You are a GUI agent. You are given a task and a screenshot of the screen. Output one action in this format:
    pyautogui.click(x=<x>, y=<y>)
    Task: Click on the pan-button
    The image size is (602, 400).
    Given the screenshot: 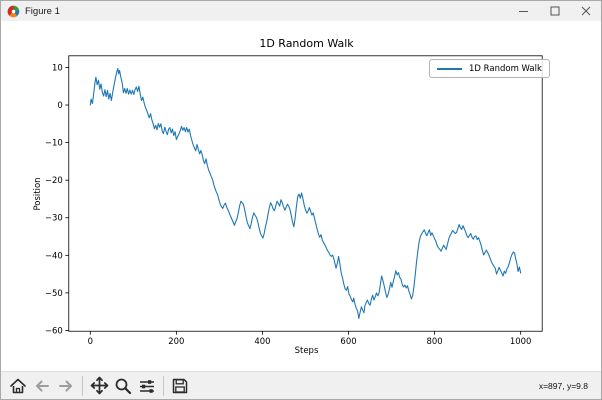 What is the action you would take?
    pyautogui.click(x=99, y=386)
    